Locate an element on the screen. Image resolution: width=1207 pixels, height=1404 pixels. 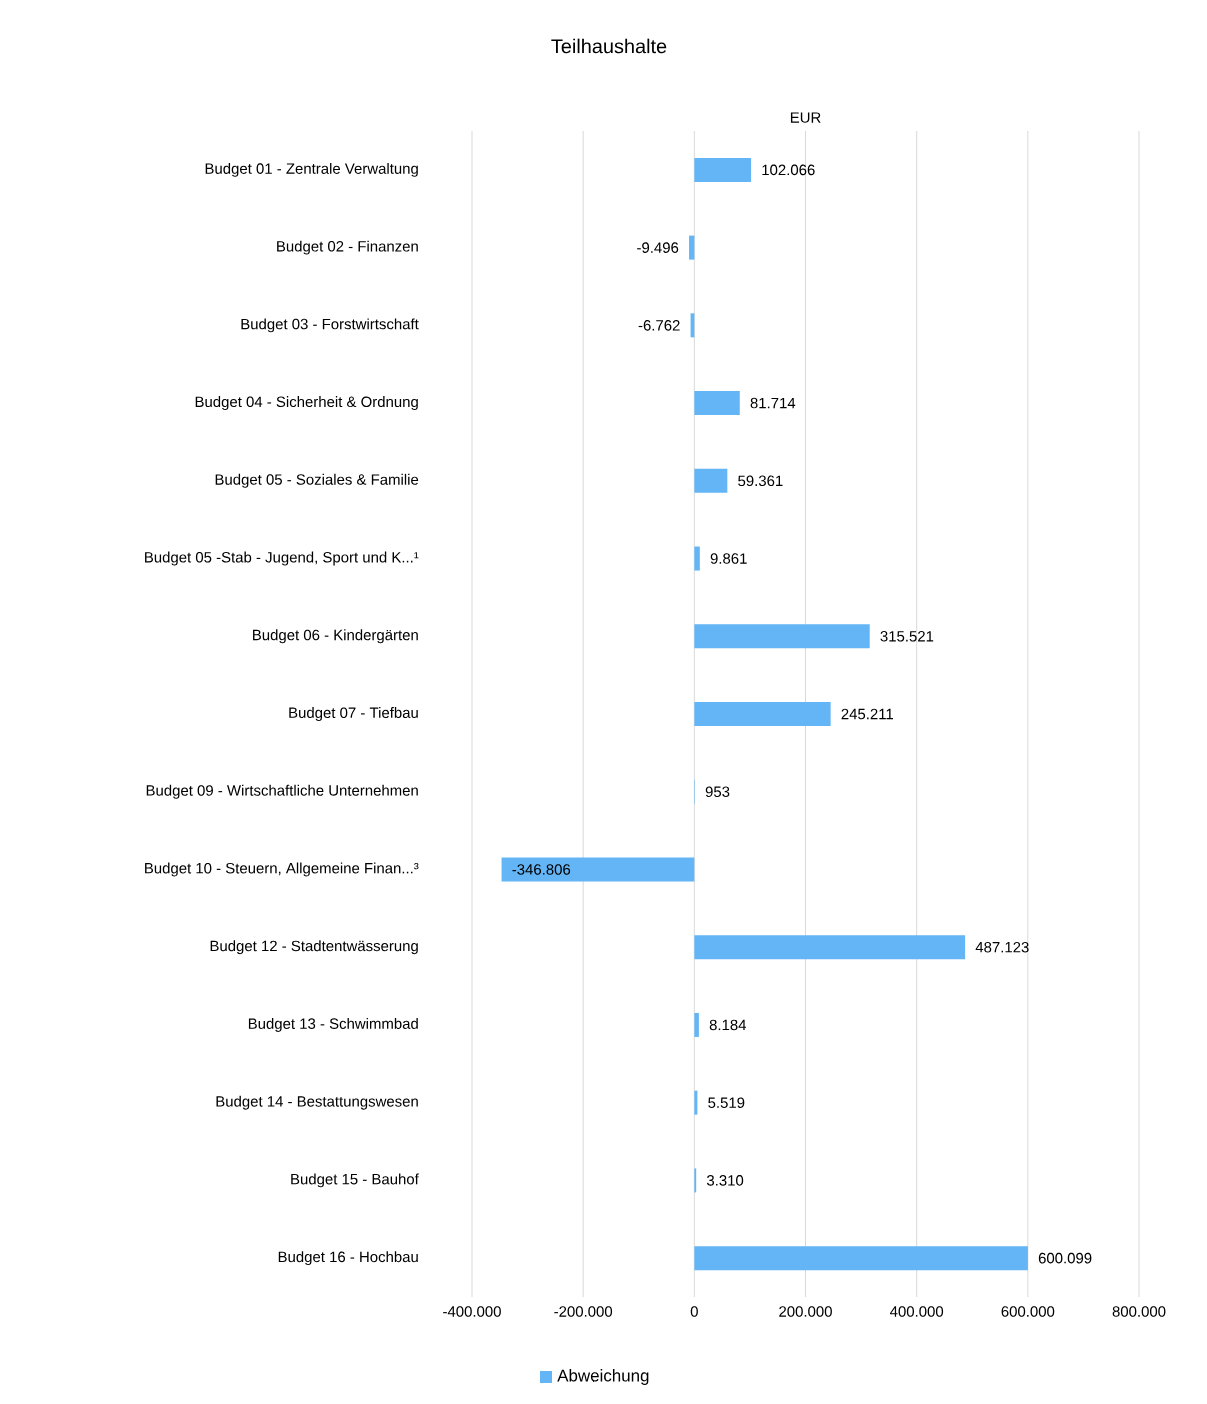
y-tick-label: Budget 09 - Wirtschaftliche Unternehmen is located at coordinates (282, 791).